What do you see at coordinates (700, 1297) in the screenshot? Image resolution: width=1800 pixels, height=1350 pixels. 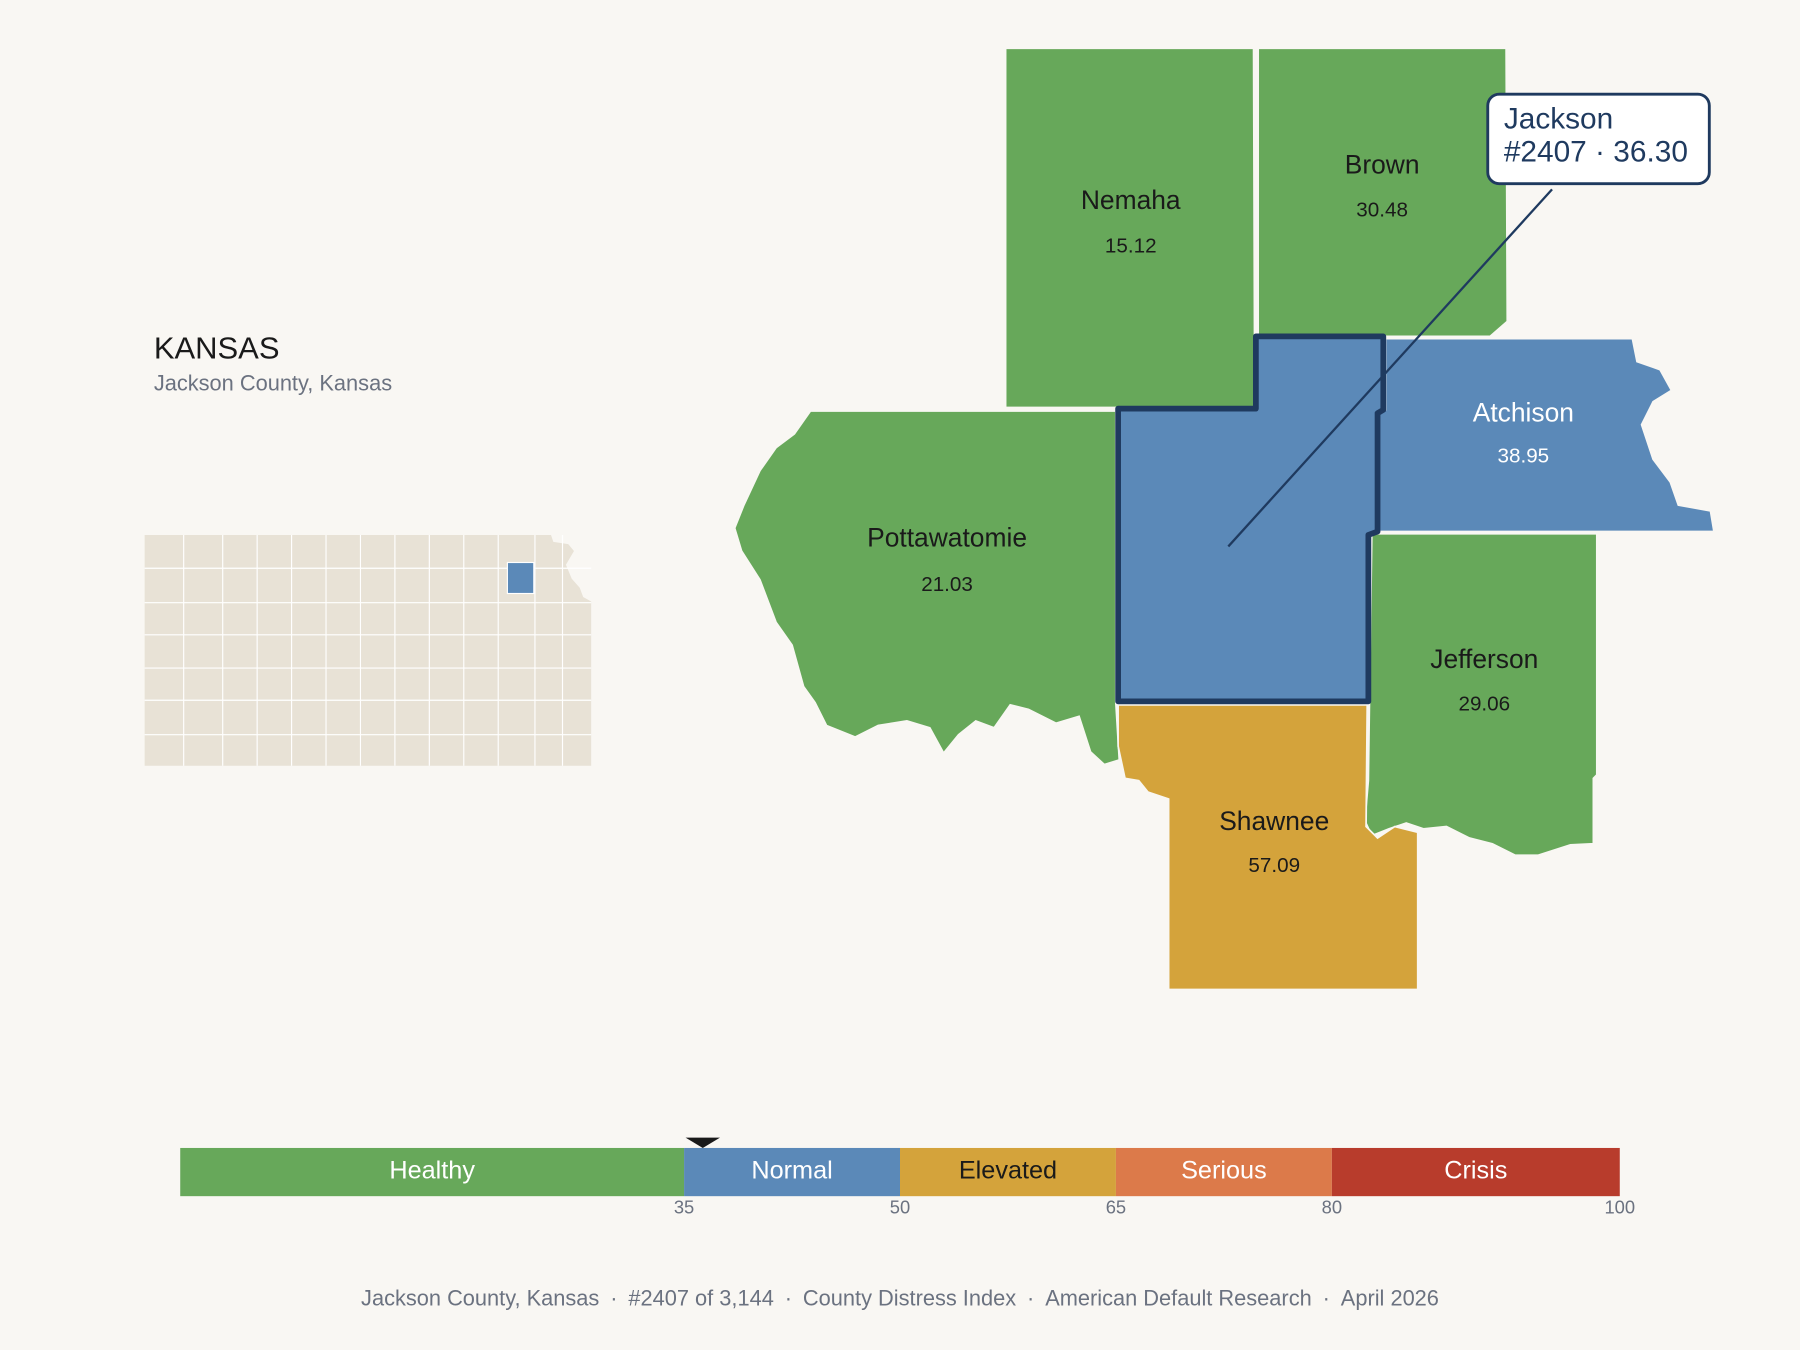 I see `footer-item: #2407 of 3,144` at bounding box center [700, 1297].